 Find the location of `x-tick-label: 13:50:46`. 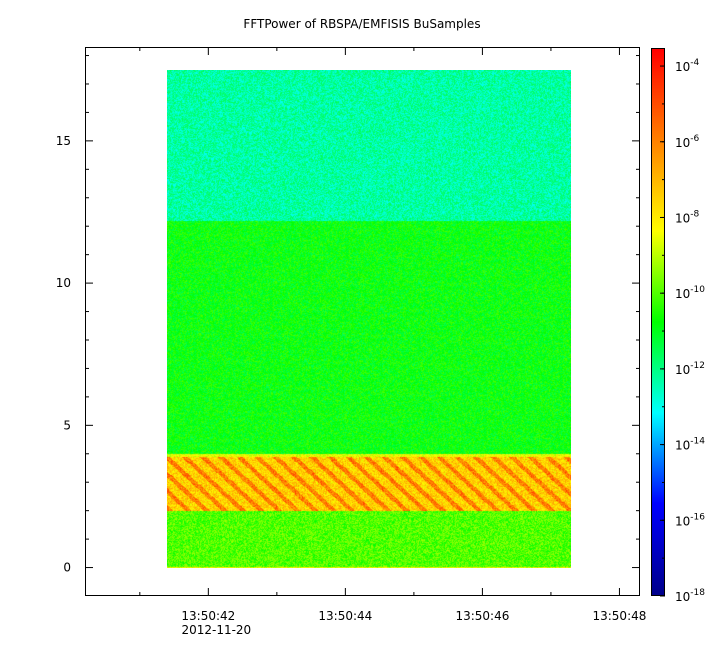

x-tick-label: 13:50:46 is located at coordinates (482, 616).